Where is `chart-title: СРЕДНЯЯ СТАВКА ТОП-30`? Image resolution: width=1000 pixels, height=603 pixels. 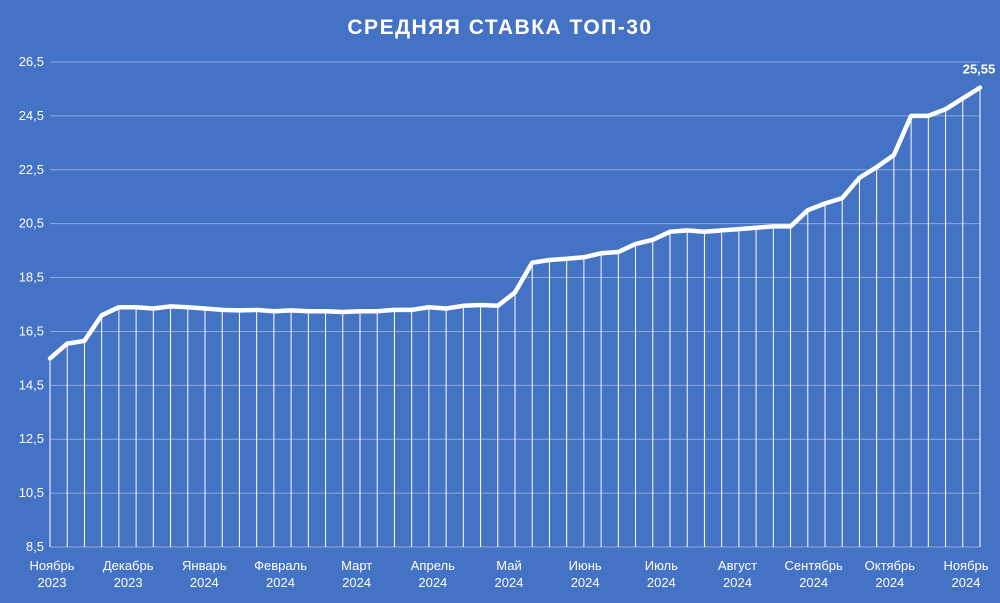
chart-title: СРЕДНЯЯ СТАВКА ТОП-30 is located at coordinates (500, 27).